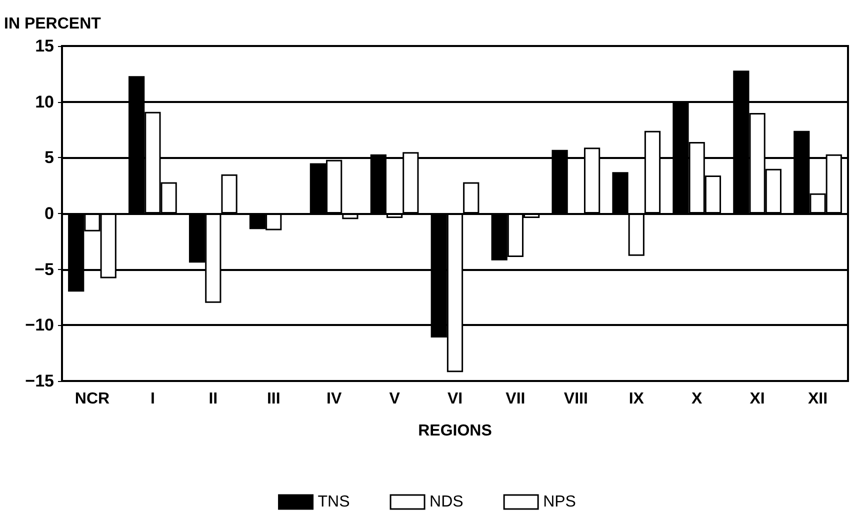 The image size is (854, 521). What do you see at coordinates (516, 399) in the screenshot?
I see `x-tick-label: VII` at bounding box center [516, 399].